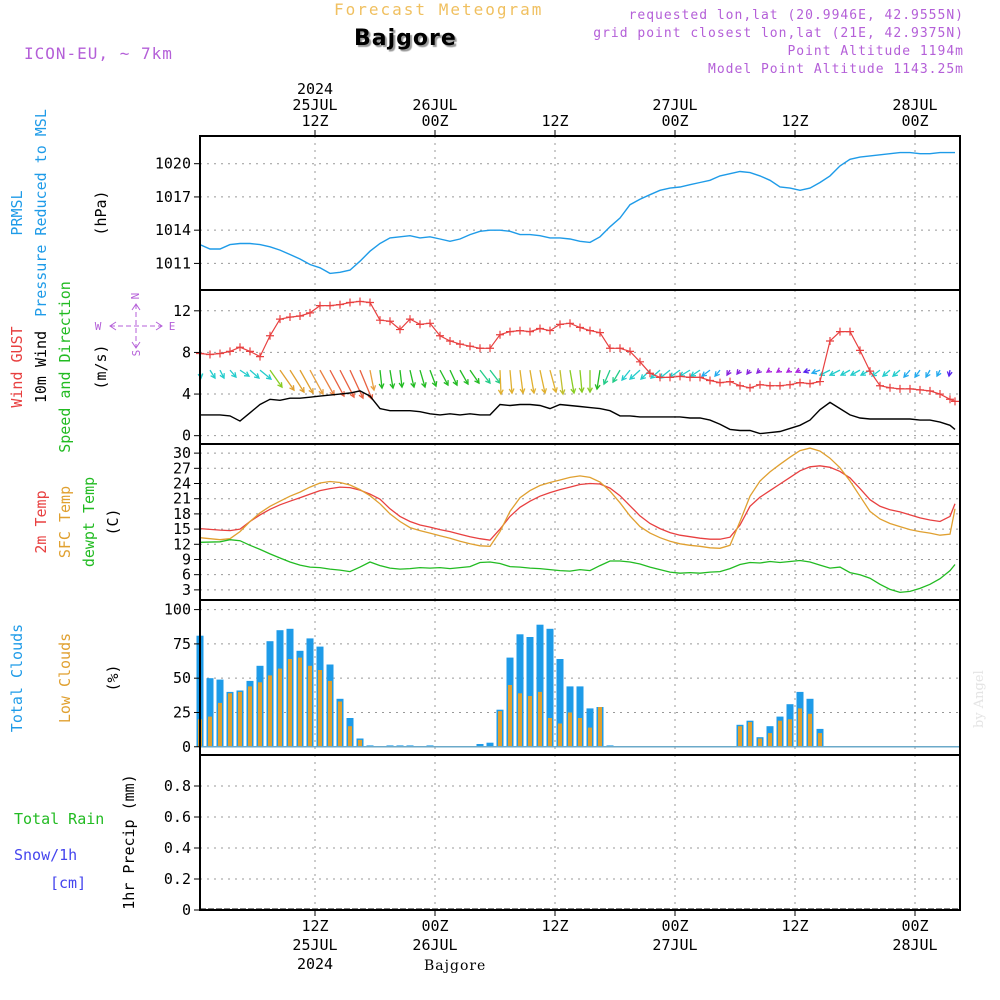 Image resolution: width=1000 pixels, height=1000 pixels. Describe the element at coordinates (577, 498) in the screenshot. I see `sfc_temp-line` at that location.